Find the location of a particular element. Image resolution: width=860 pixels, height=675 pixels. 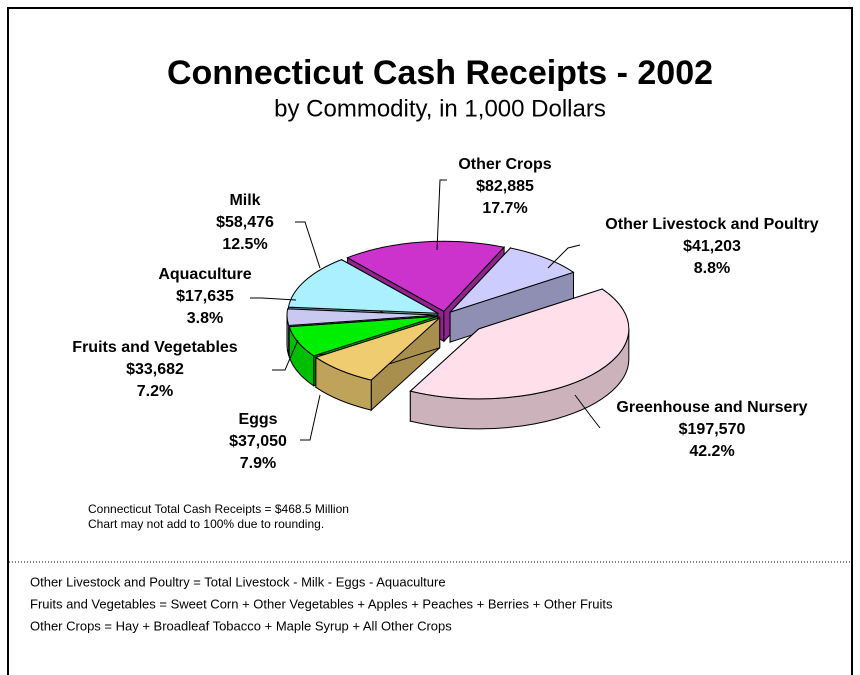

slice-label: Eggs is located at coordinates (257, 419).